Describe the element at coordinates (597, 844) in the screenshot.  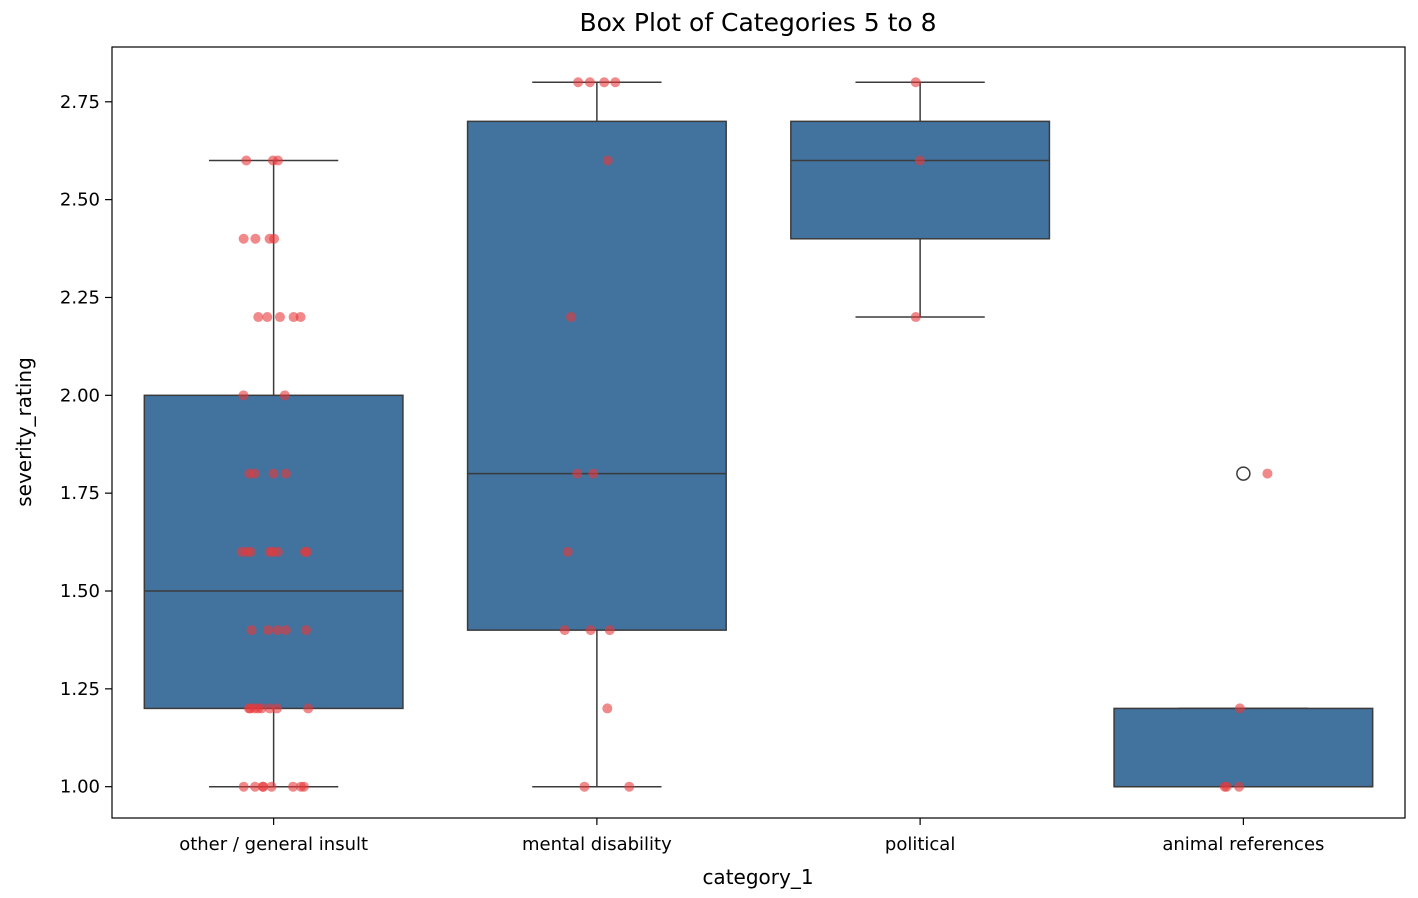
I see `x-tick-label: mental disability` at that location.